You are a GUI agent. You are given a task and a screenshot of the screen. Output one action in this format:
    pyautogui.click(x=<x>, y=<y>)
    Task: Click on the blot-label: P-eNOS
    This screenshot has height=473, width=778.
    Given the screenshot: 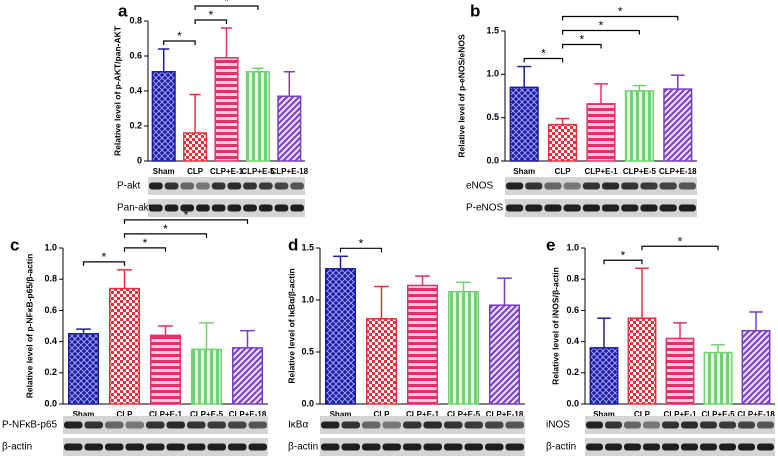 What is the action you would take?
    pyautogui.click(x=485, y=208)
    